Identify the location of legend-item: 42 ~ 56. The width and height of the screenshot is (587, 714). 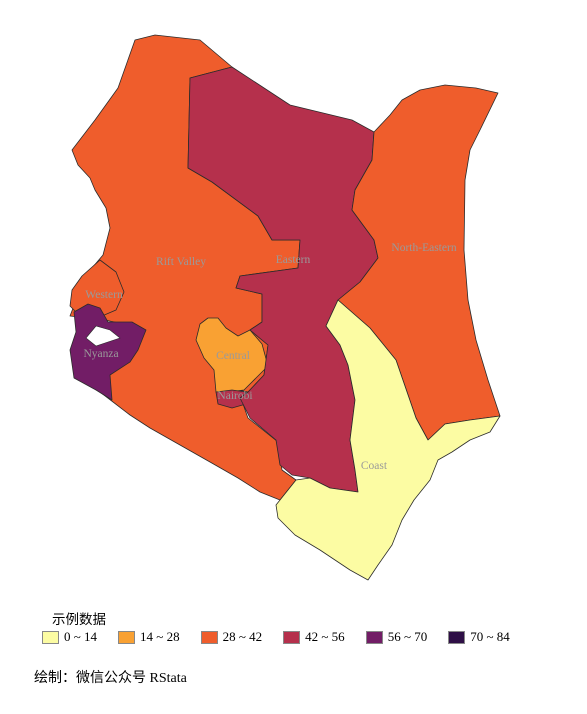
(314, 637).